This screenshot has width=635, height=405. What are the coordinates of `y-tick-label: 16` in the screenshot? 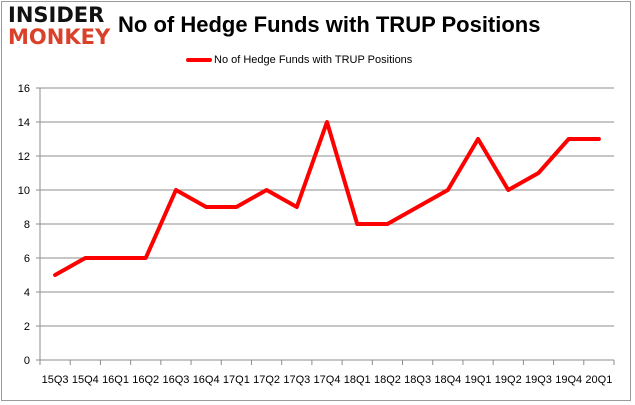 It's located at (24, 89).